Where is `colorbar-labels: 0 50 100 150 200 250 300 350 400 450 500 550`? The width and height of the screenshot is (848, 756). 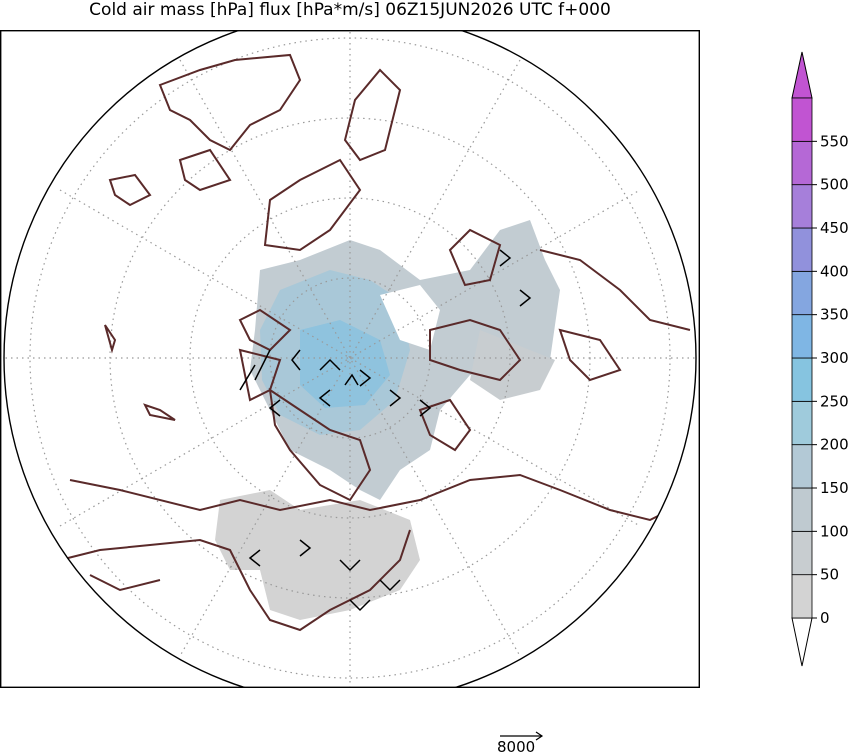
colorbar-labels: 0 50 100 150 200 250 300 350 400 450 500 550 is located at coordinates (830, 379).